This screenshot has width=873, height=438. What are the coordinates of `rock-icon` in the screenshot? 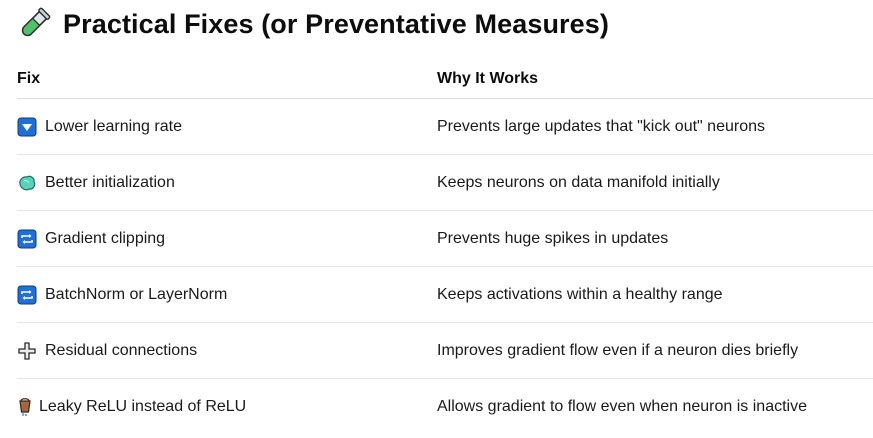 It's located at (27, 183).